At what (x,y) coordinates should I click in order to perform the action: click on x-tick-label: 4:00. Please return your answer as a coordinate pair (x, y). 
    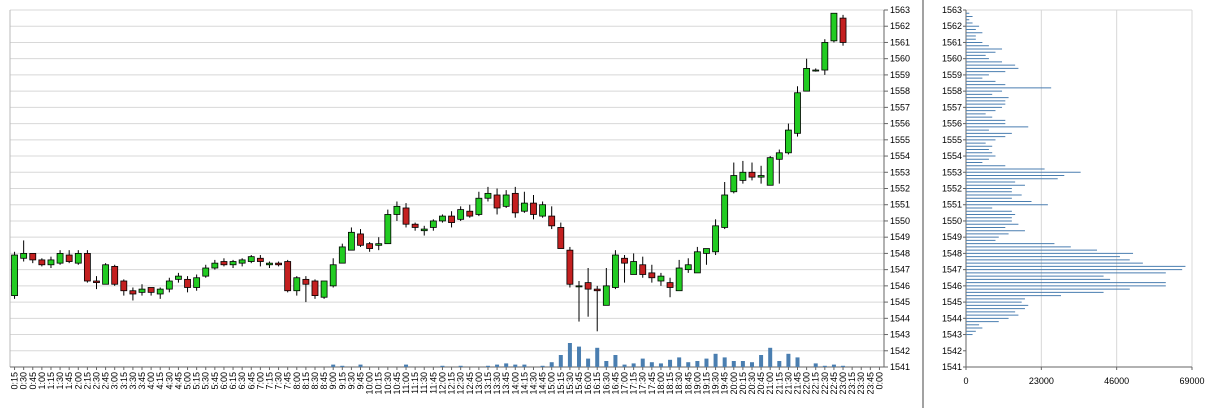
    Looking at the image, I should click on (151, 381).